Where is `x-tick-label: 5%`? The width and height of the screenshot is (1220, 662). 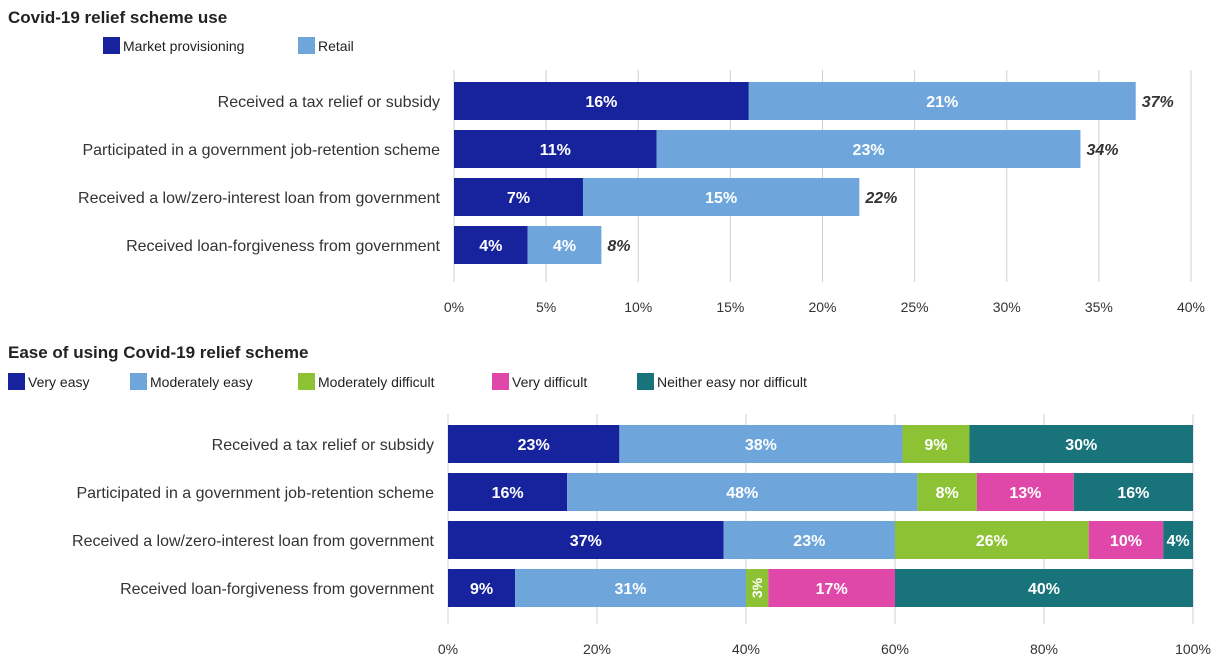
x-tick-label: 5% is located at coordinates (546, 307).